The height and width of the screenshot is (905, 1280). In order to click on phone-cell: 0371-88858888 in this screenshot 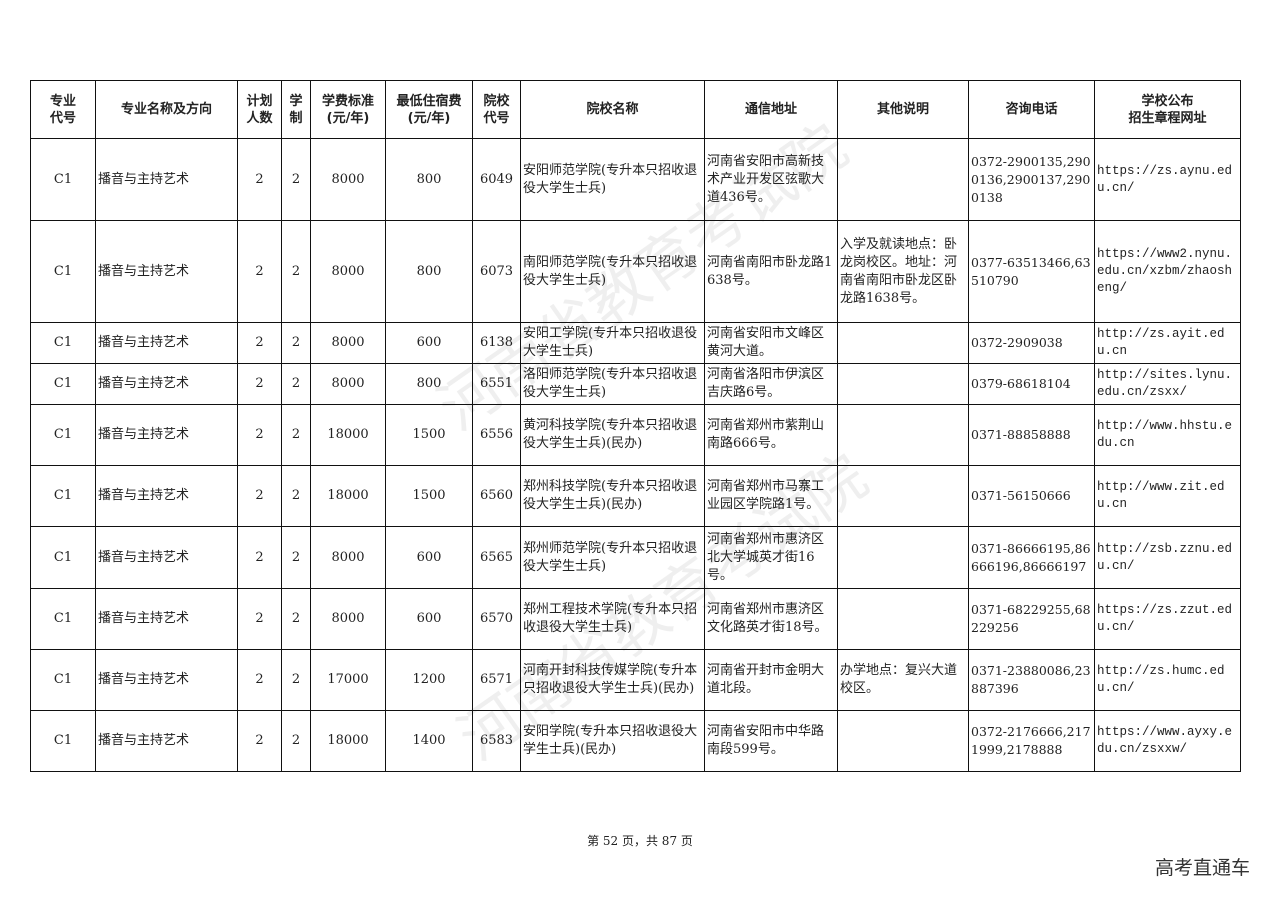, I will do `click(1031, 435)`.